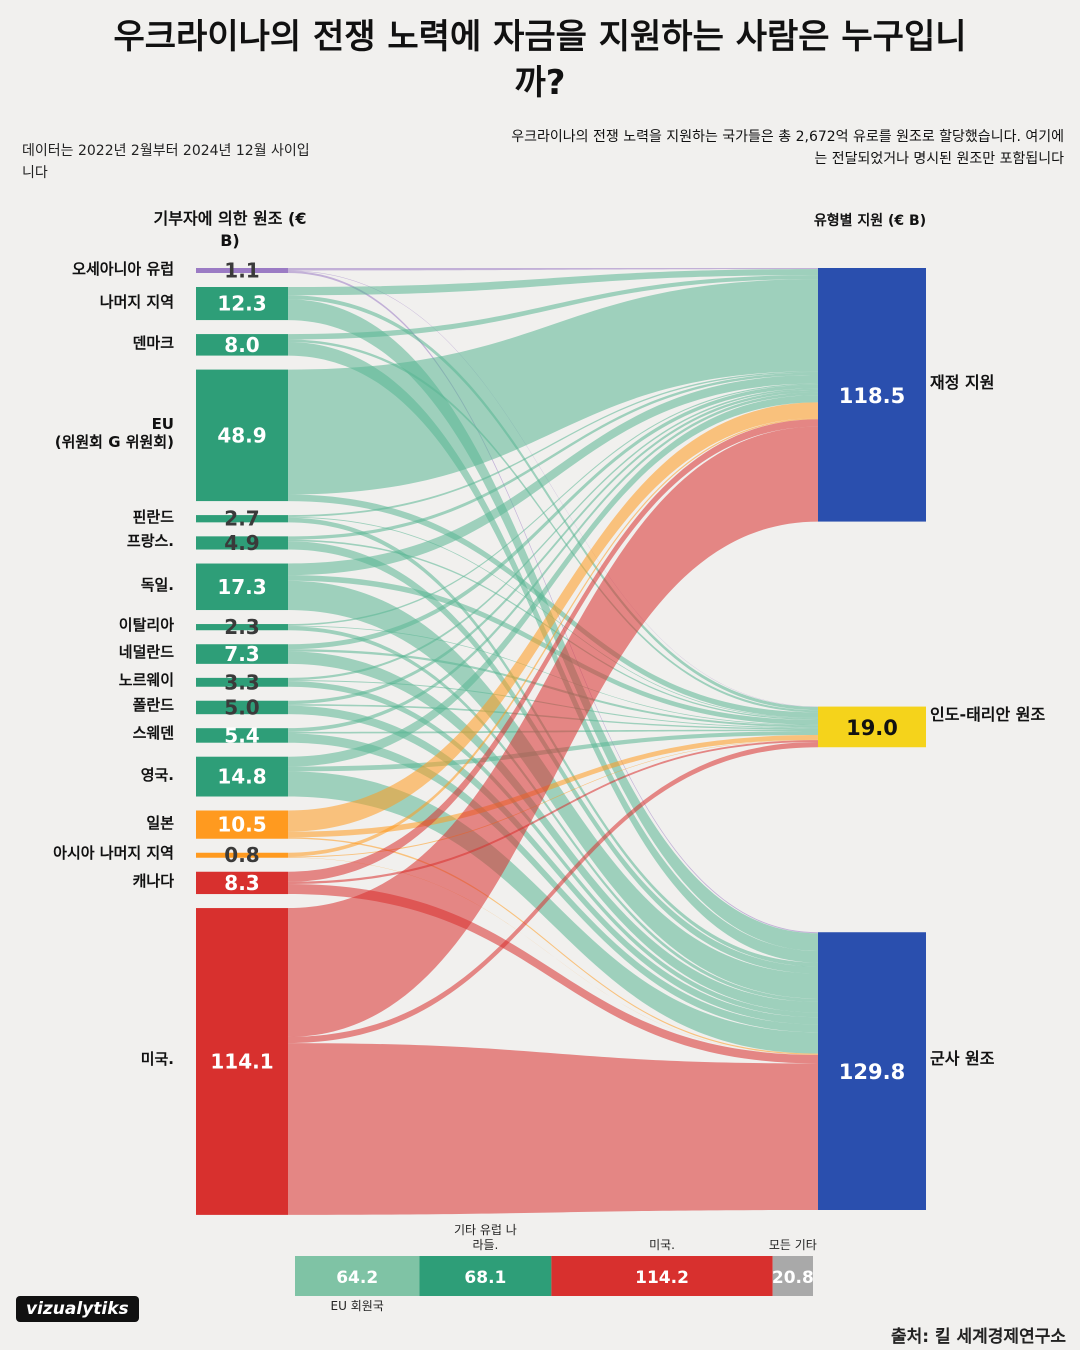  What do you see at coordinates (962, 382) in the screenshot?
I see `type-name-label: 재정 지원` at bounding box center [962, 382].